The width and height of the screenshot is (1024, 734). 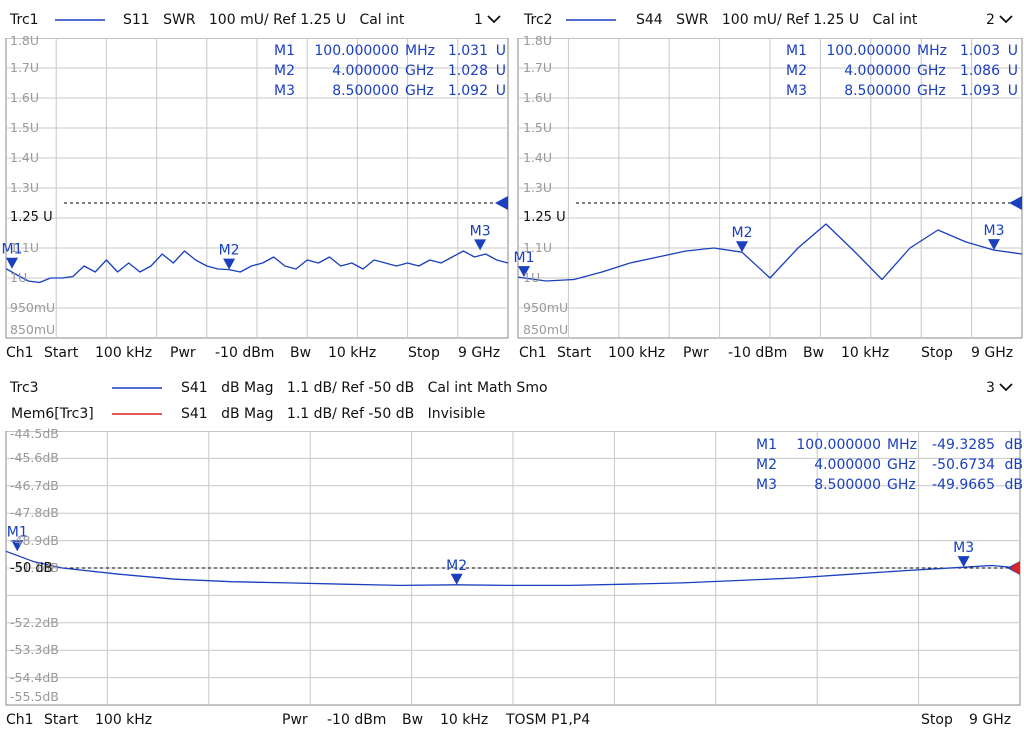 I want to click on trc1-format: SWR, so click(x=179, y=20).